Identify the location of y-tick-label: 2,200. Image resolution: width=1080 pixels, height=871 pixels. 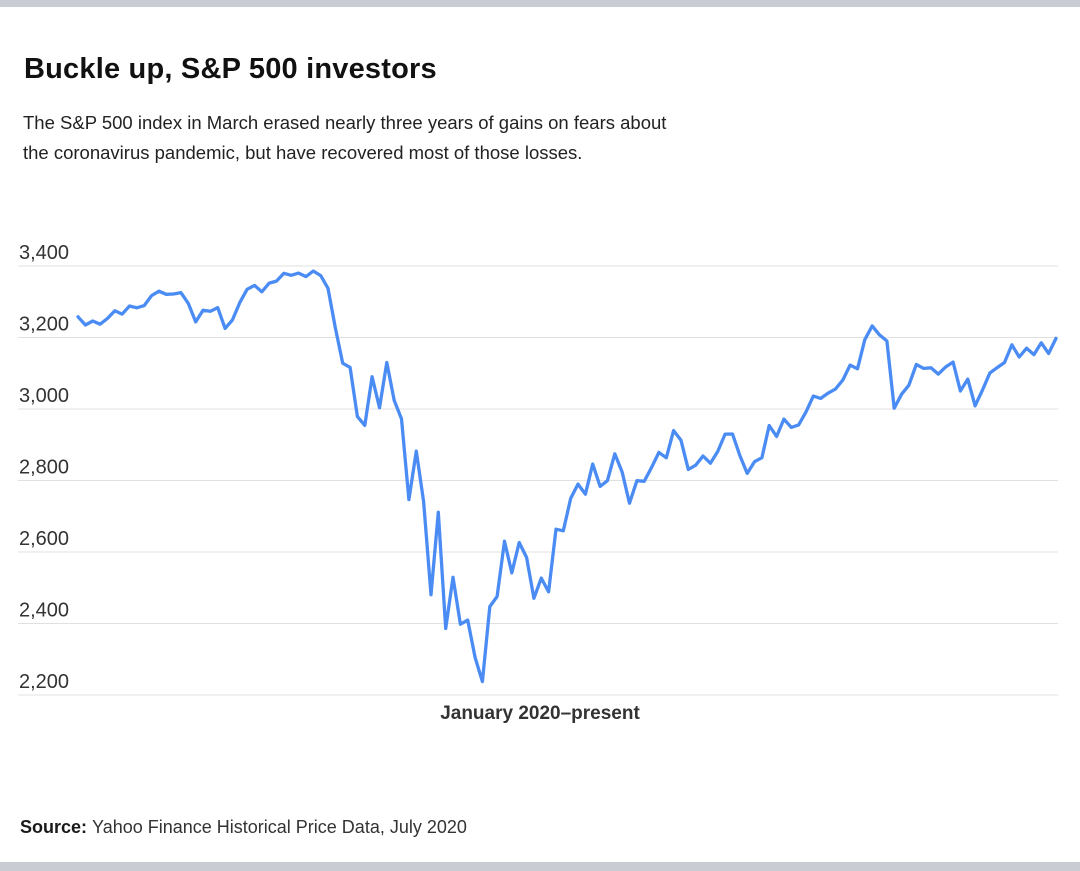
(44, 682).